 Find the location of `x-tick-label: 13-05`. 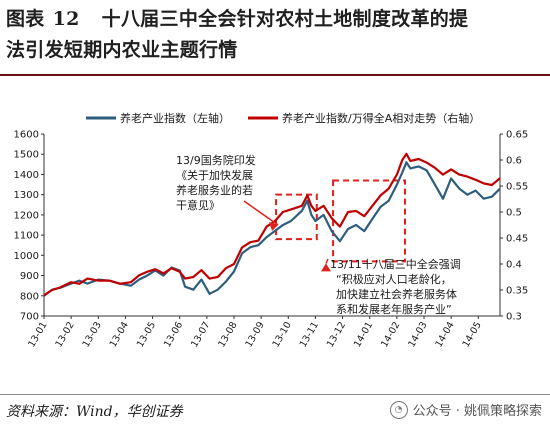

x-tick-label: 13-05 is located at coordinates (146, 334).